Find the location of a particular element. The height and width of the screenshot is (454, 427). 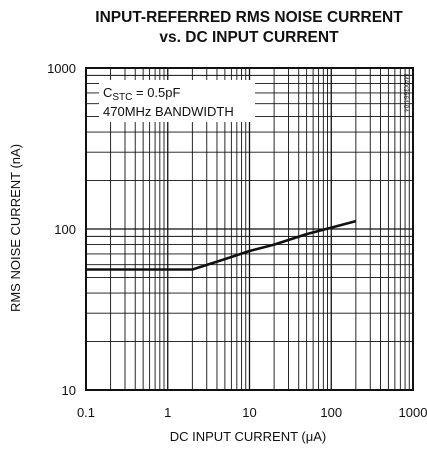

x-tick-labels: 0.1 1 10 100 1000 is located at coordinates (252, 412).